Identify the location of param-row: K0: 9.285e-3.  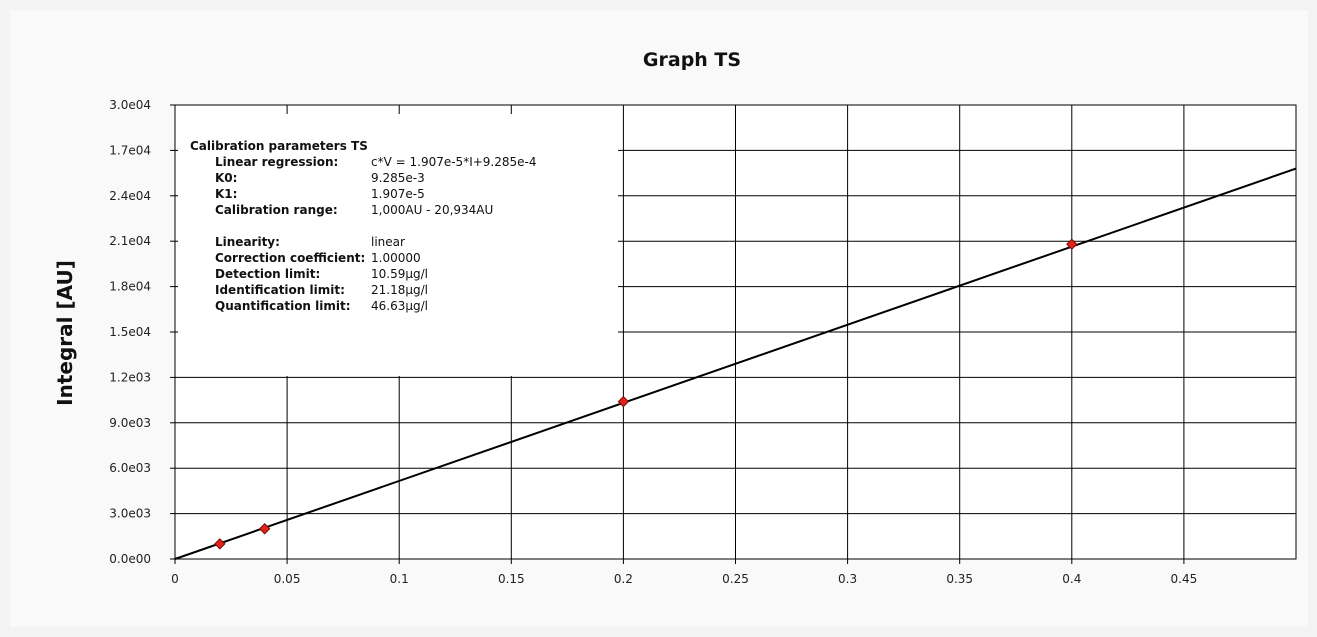
(404, 178).